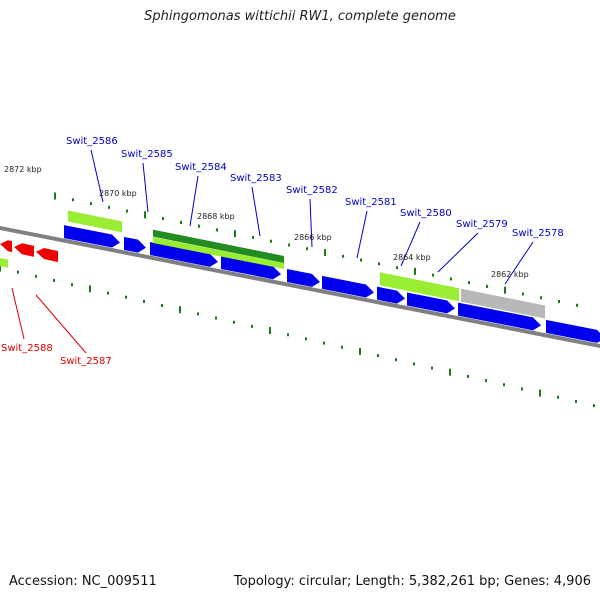 This screenshot has height=600, width=600. I want to click on ruler-kbp-label: 2868 kbp, so click(216, 216).